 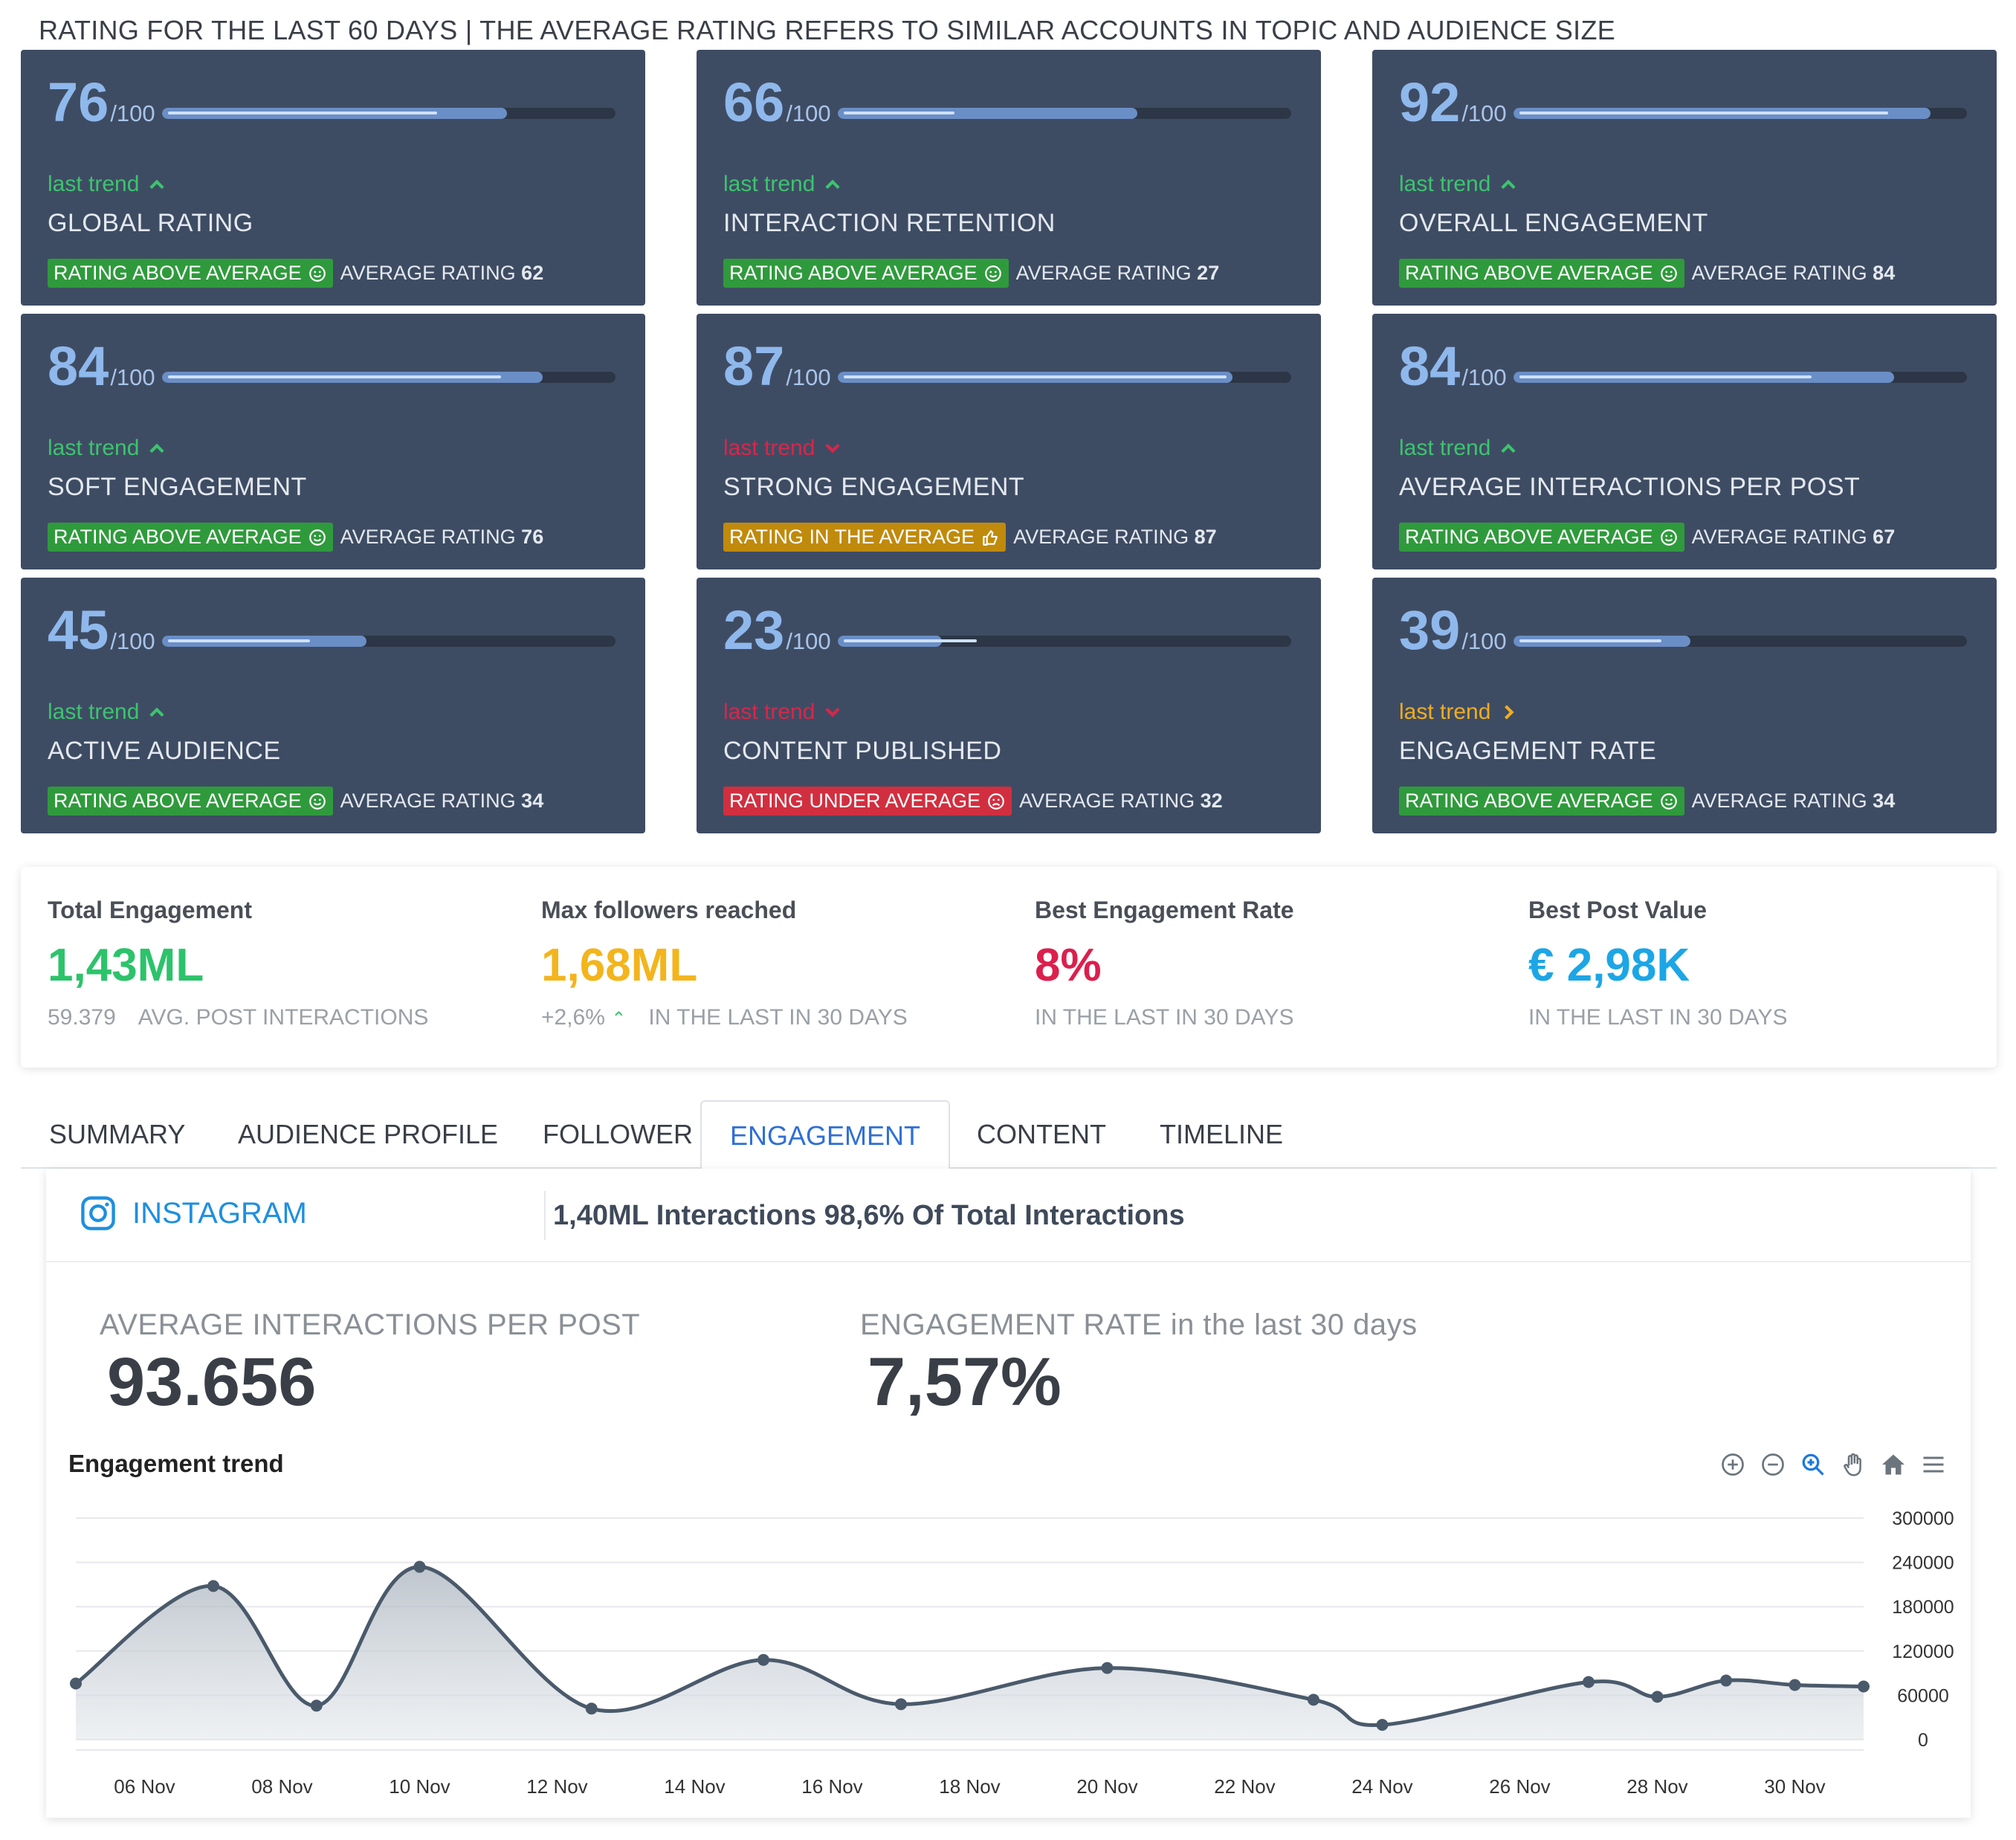 What do you see at coordinates (79, 102) in the screenshot?
I see `score-number: 76` at bounding box center [79, 102].